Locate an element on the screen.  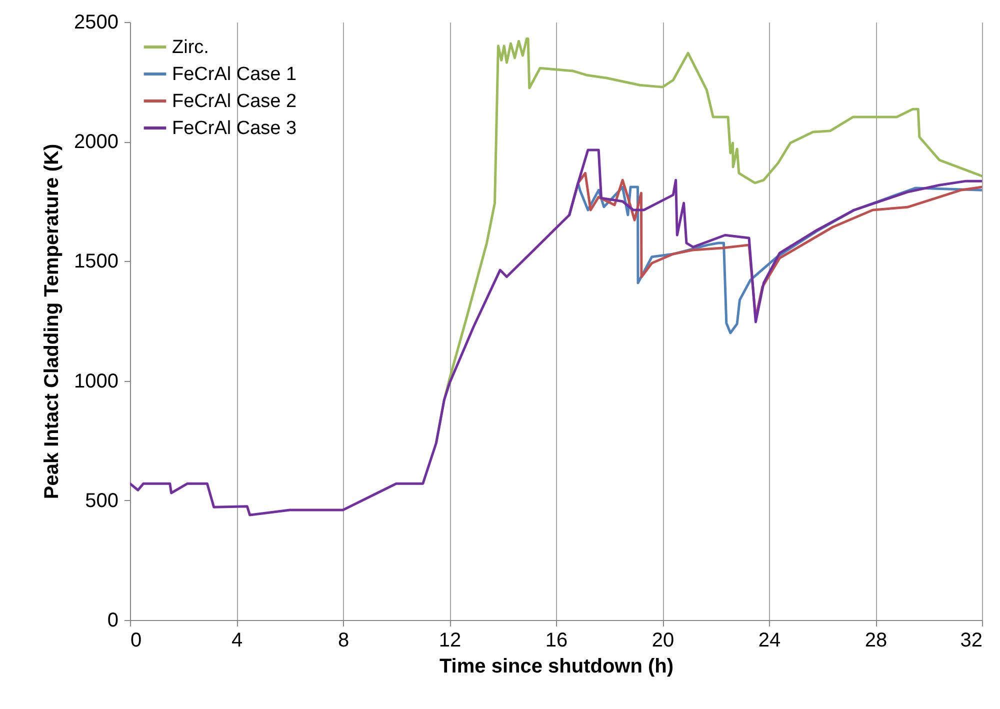
x-axis-title: Time since shutdown (h) is located at coordinates (556, 667).